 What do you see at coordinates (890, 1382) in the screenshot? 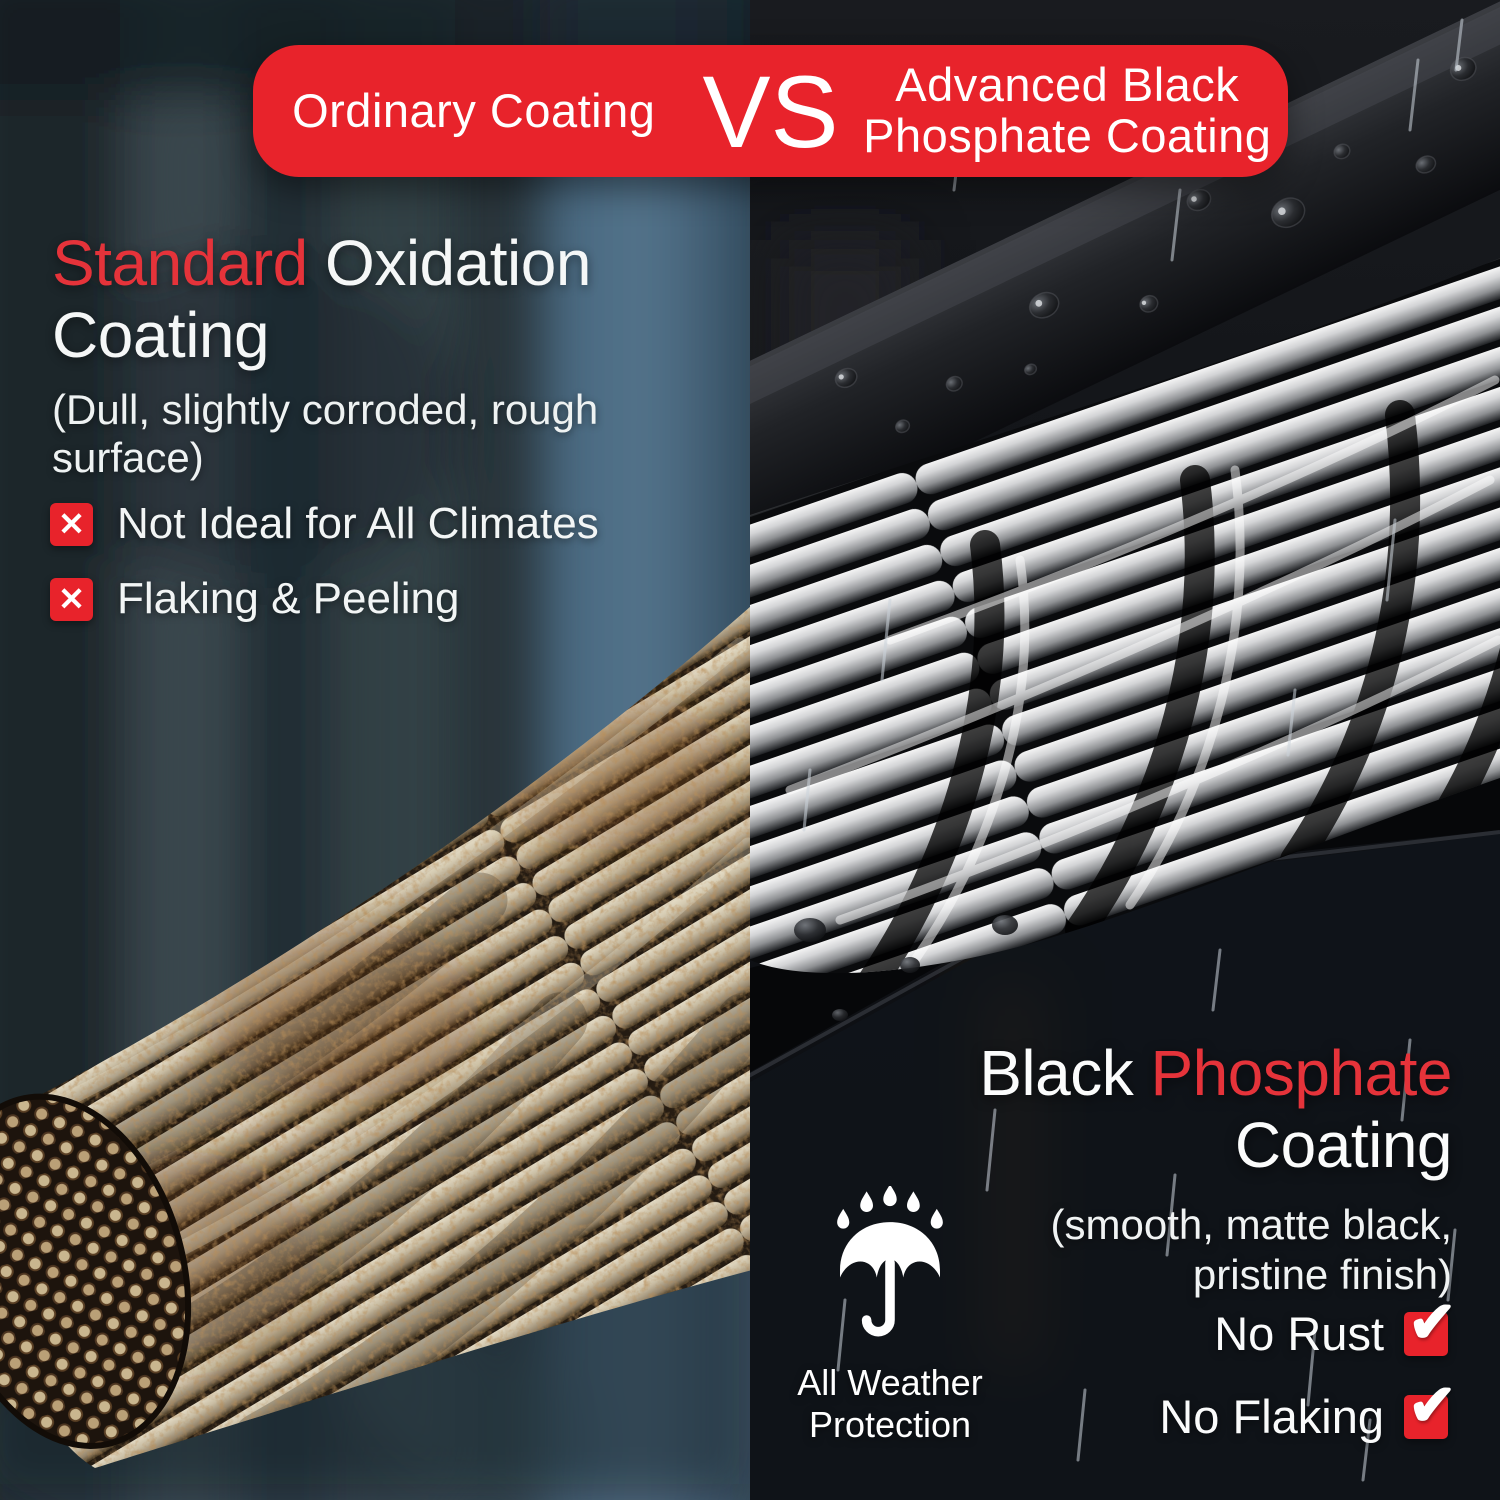
I see `weather-label-line1: All Weather` at bounding box center [890, 1382].